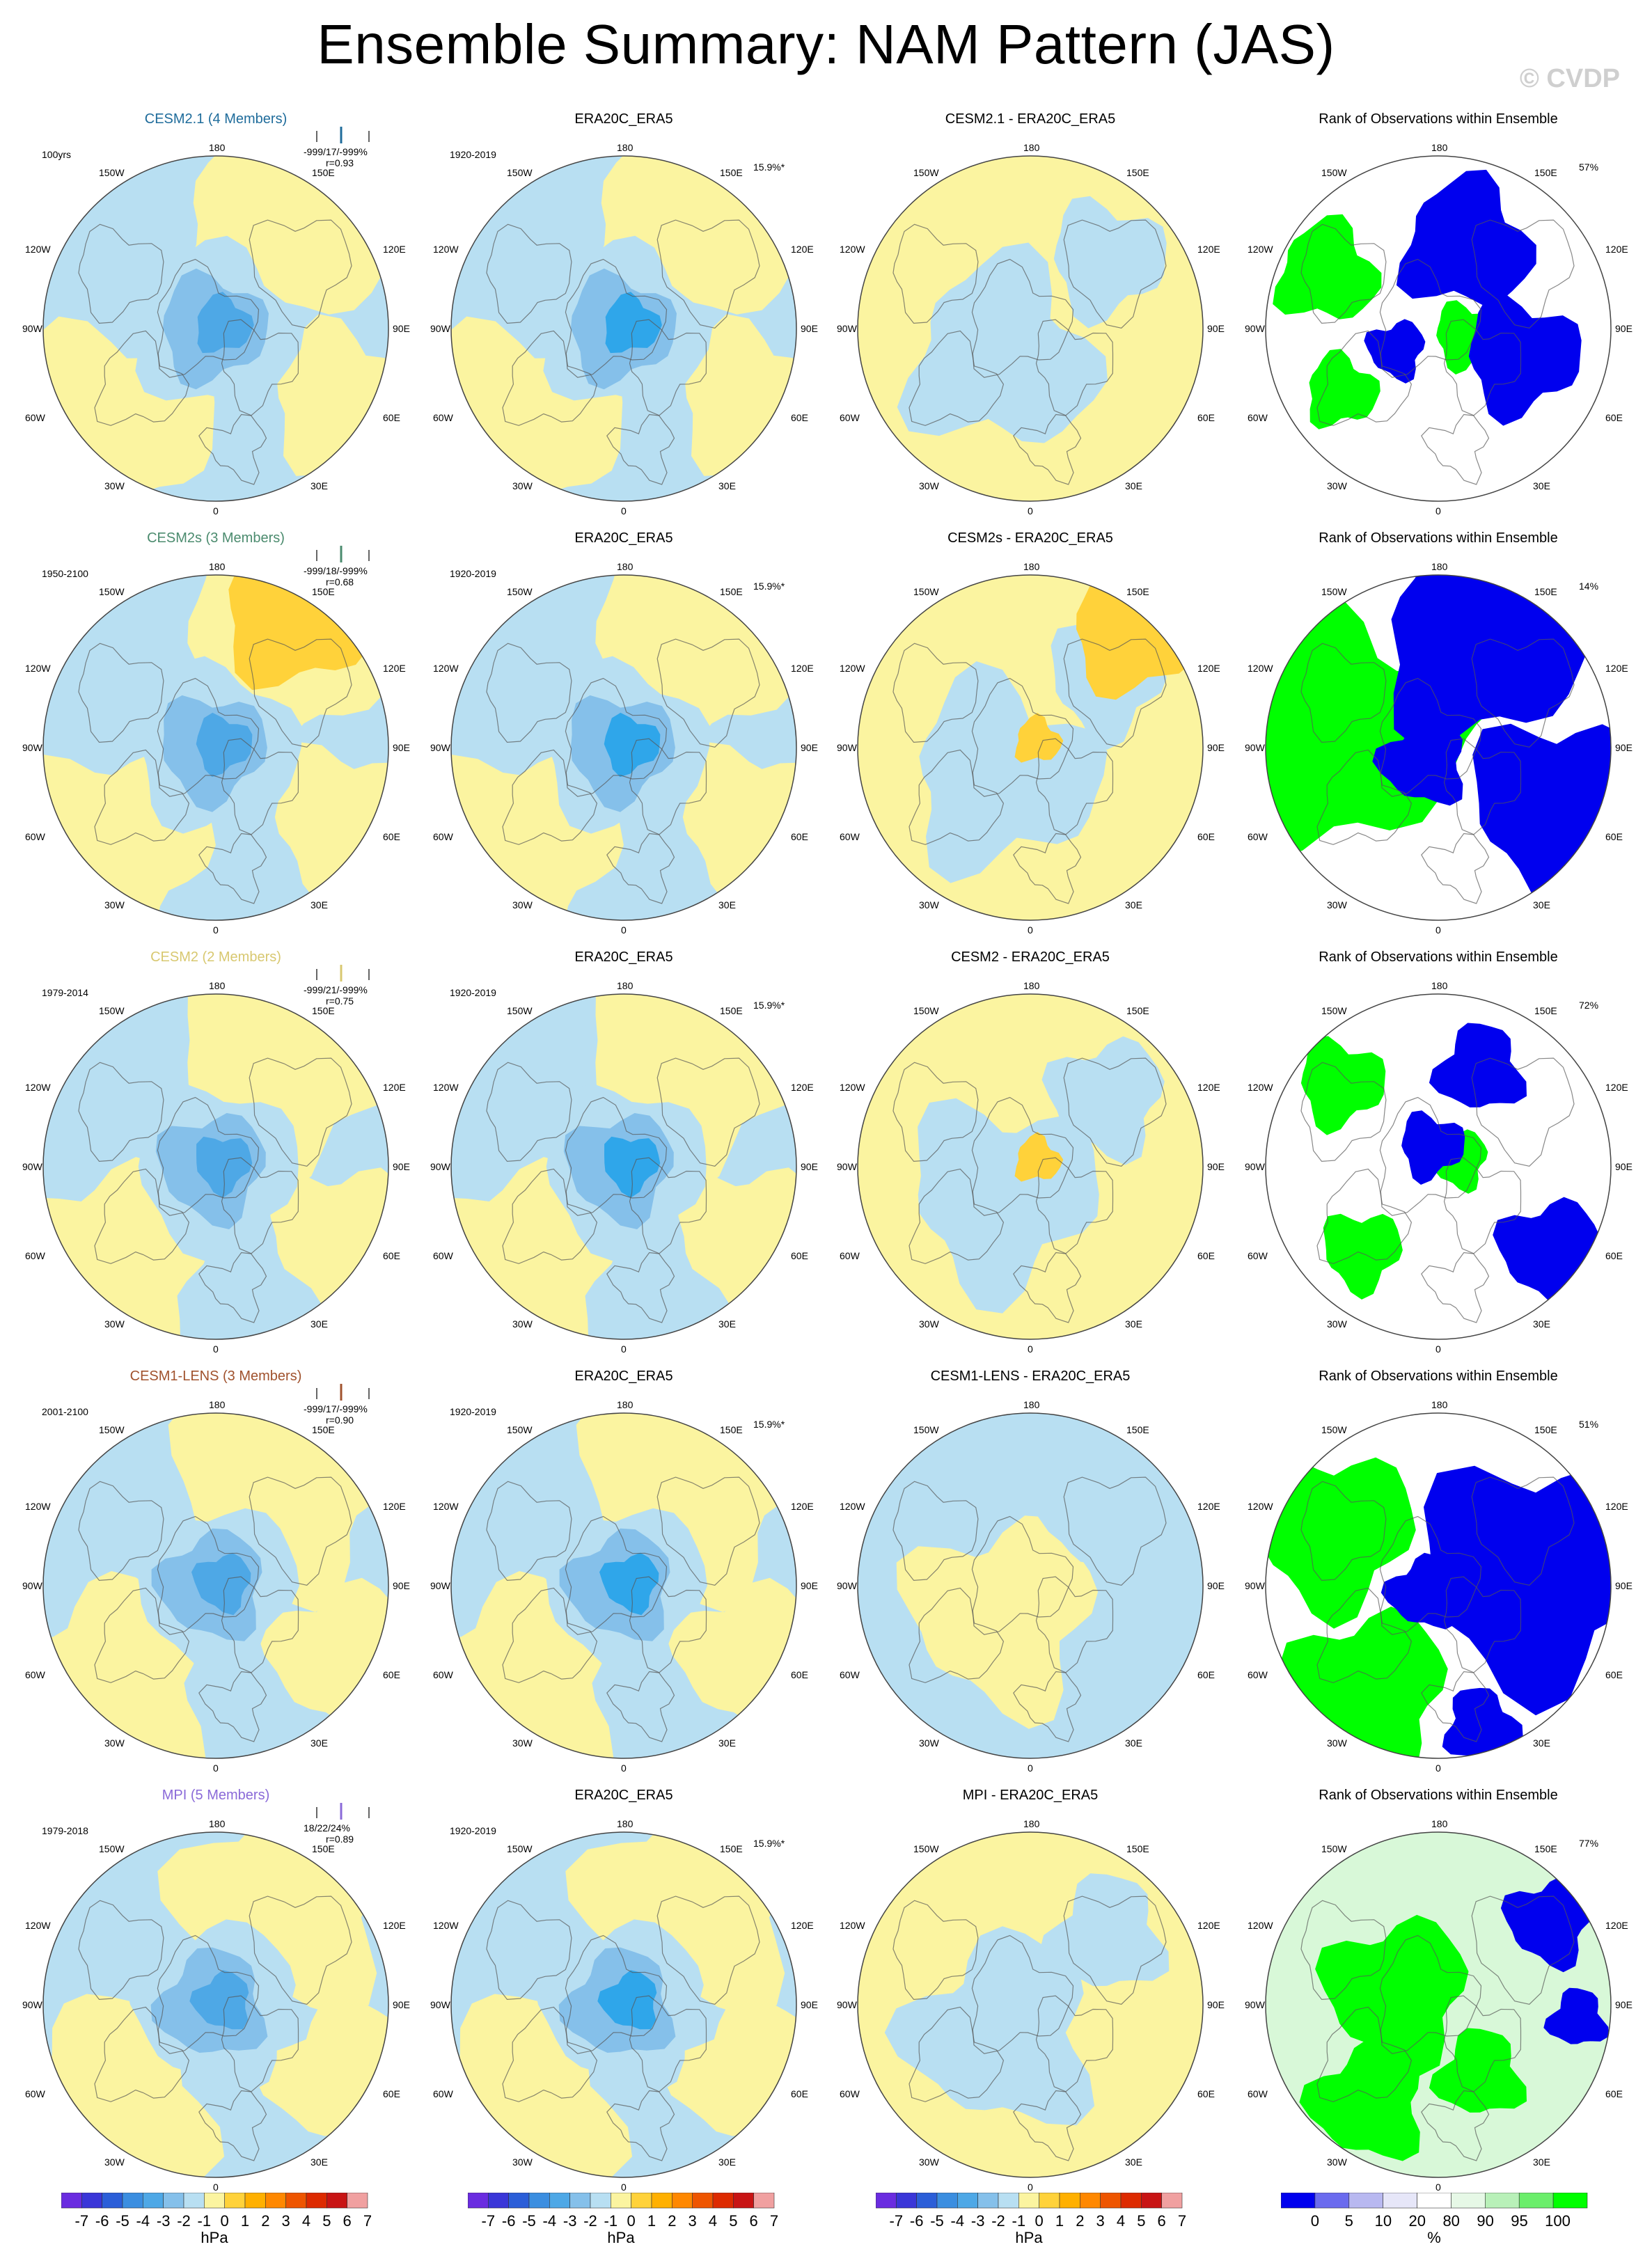 The image size is (1652, 2263). Describe the element at coordinates (340, 1839) in the screenshot. I see `model-correlation: r=0.89` at that location.